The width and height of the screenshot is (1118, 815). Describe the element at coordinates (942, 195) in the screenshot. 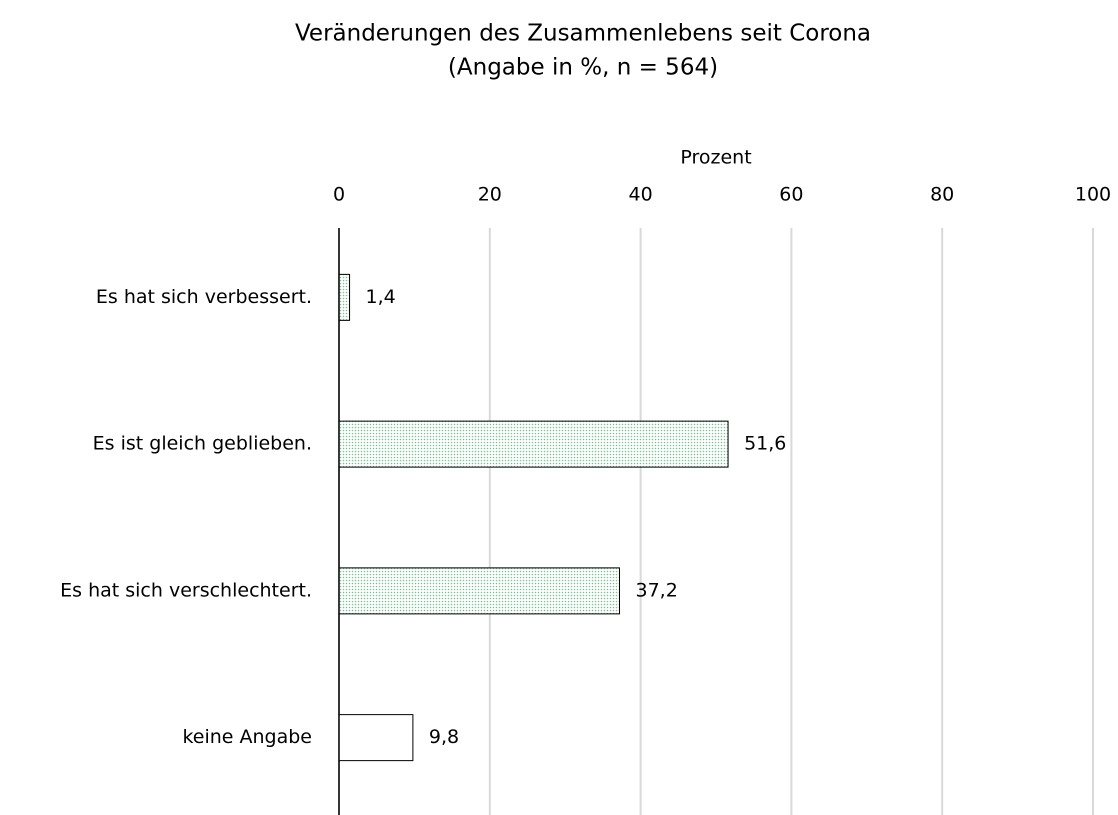

I see `x-tick-label: 80` at that location.